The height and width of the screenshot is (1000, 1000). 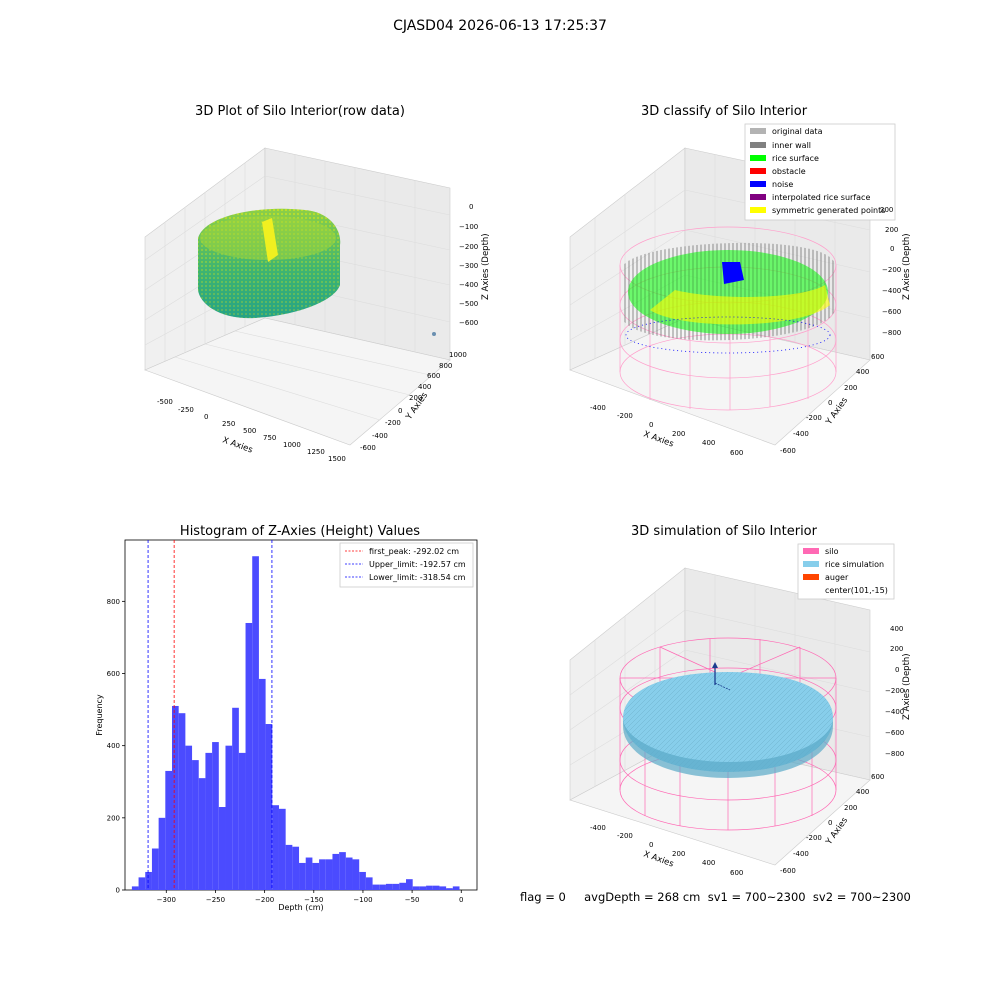 I want to click on p1-x-tick: 1500, so click(x=337, y=459).